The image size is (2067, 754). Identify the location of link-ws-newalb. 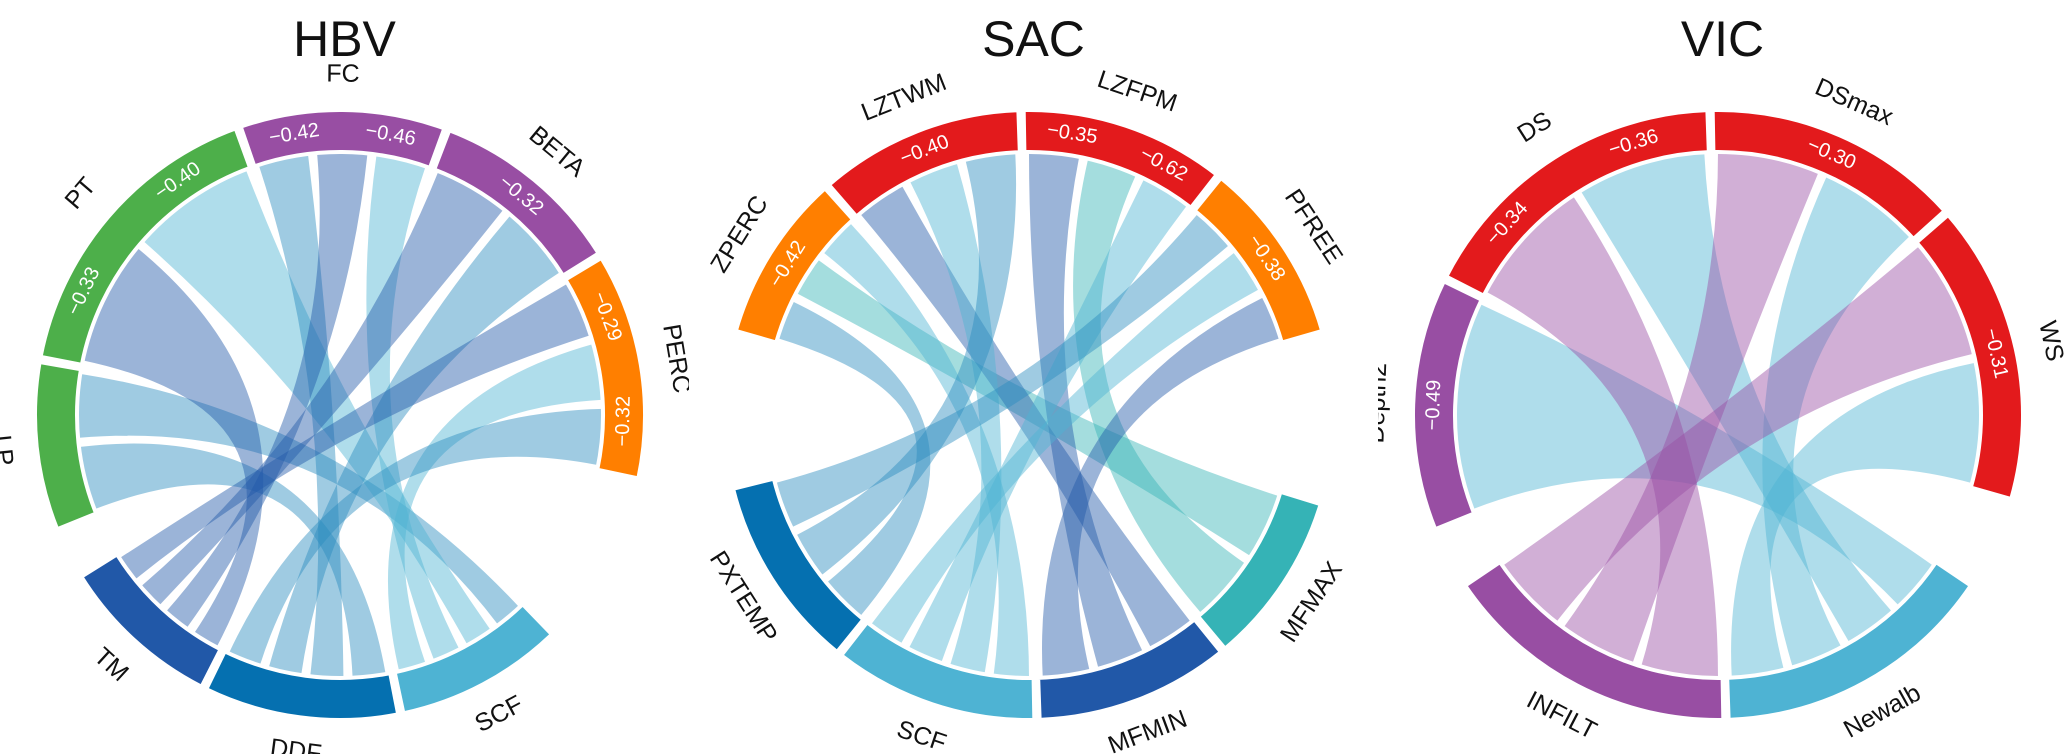
(1856, 520).